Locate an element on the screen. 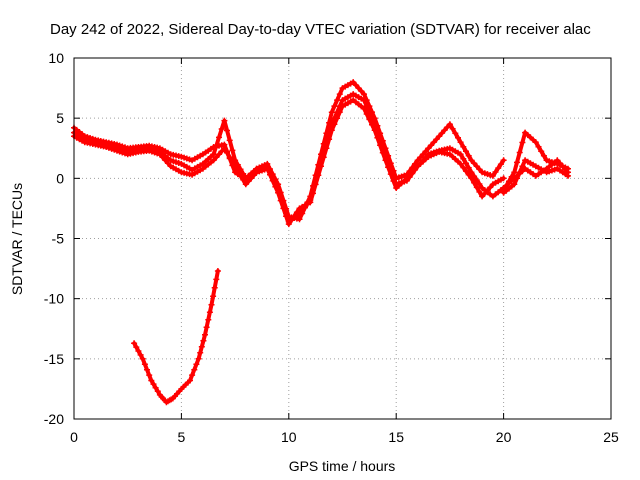 The height and width of the screenshot is (480, 640). x-tick-label: 5 is located at coordinates (182, 437).